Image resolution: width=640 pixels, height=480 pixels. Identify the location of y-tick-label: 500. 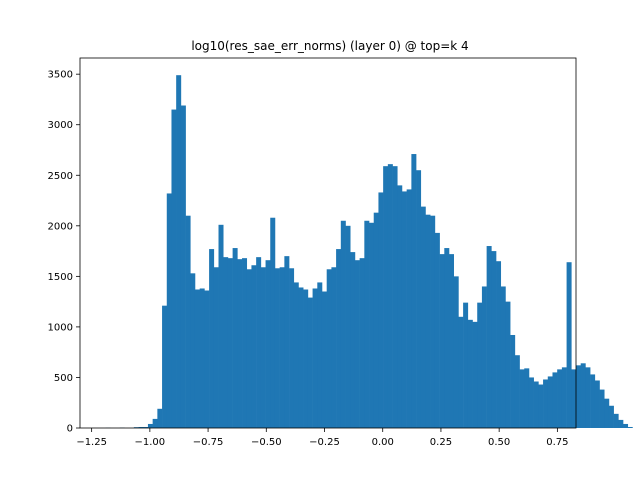
(63, 378).